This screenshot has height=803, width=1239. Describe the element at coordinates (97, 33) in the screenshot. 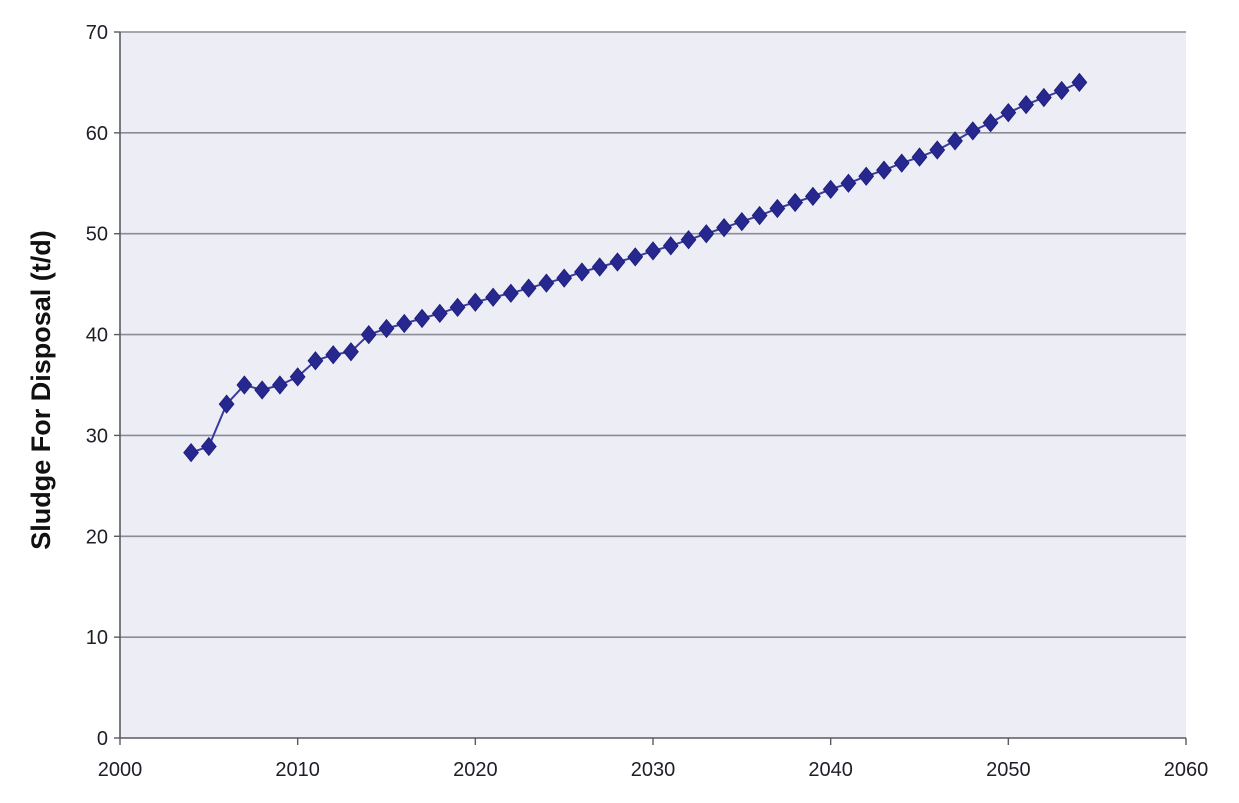

I see `y-tick-label: 70` at that location.